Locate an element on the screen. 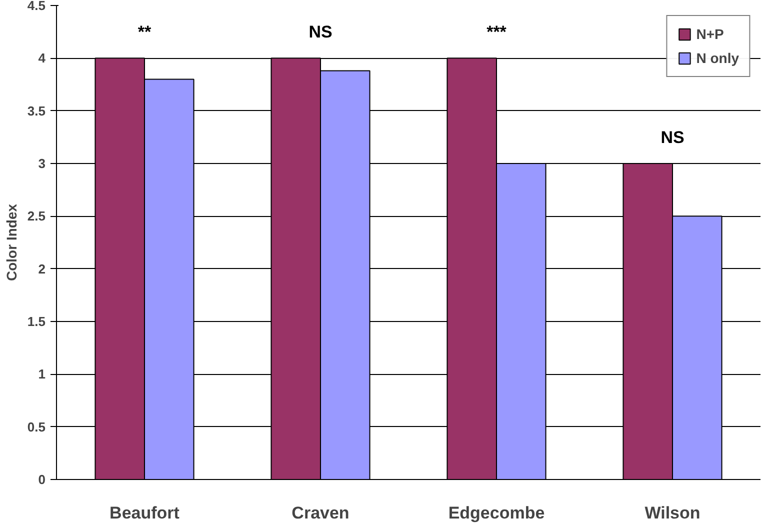  x-tick-label: Craven is located at coordinates (321, 513).